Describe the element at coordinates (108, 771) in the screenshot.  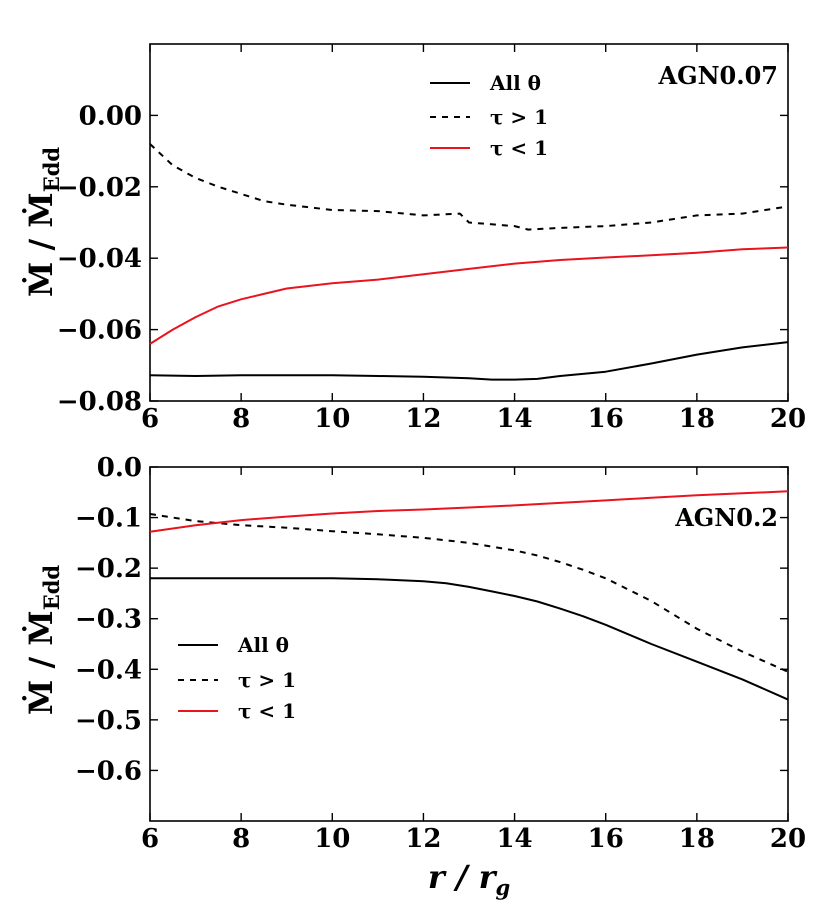
I see `y-tick-label: −0.6` at that location.